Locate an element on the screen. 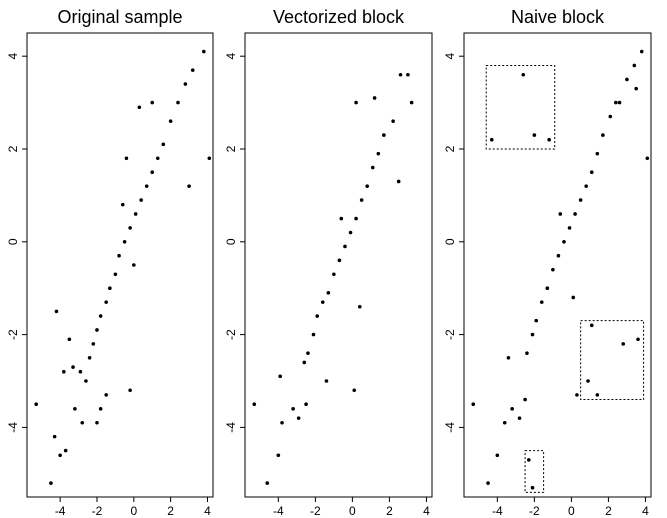 The width and height of the screenshot is (667, 518). y-tick-label: -4 is located at coordinates (13, 427).